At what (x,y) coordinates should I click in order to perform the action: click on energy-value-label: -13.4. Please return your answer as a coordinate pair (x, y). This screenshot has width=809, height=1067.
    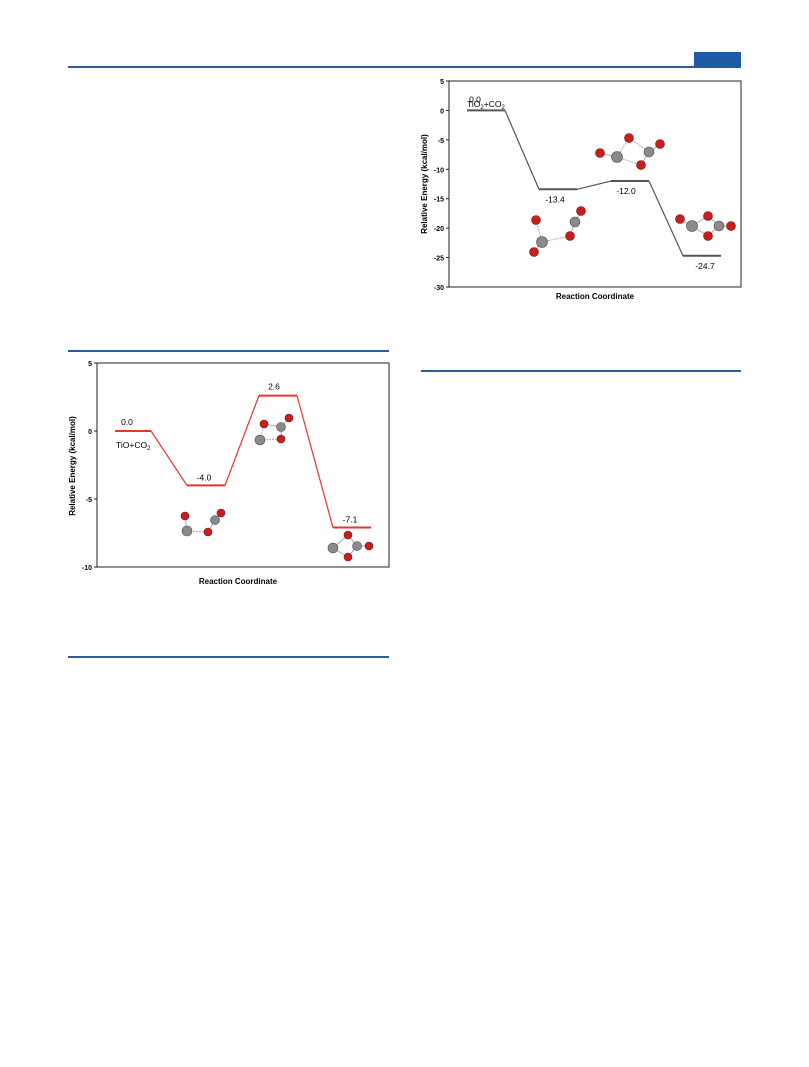
    Looking at the image, I should click on (555, 199).